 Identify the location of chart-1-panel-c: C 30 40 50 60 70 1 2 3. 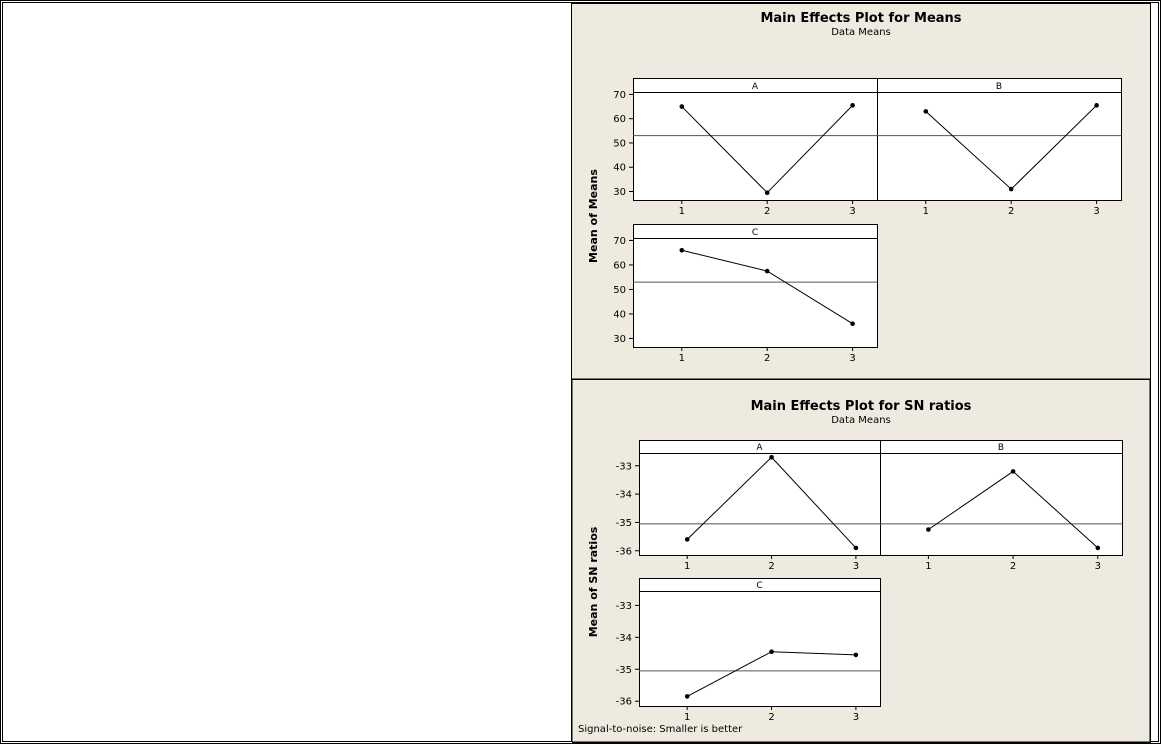
(745, 294).